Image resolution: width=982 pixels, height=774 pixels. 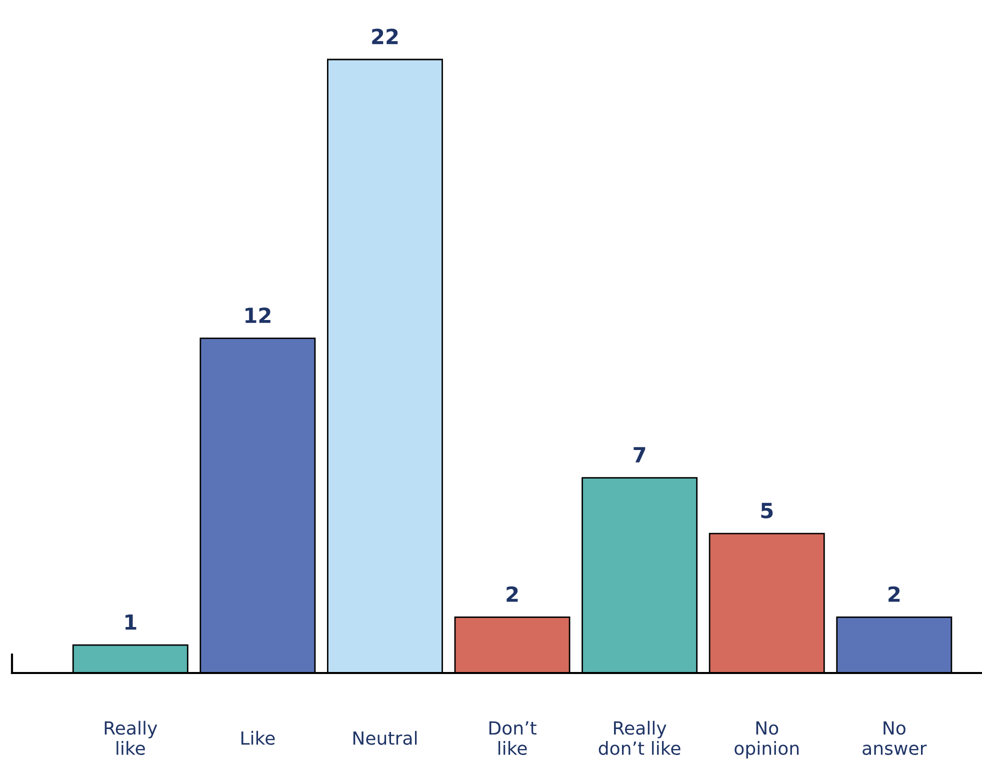 I want to click on x-tick-label: No opinion, so click(x=766, y=740).